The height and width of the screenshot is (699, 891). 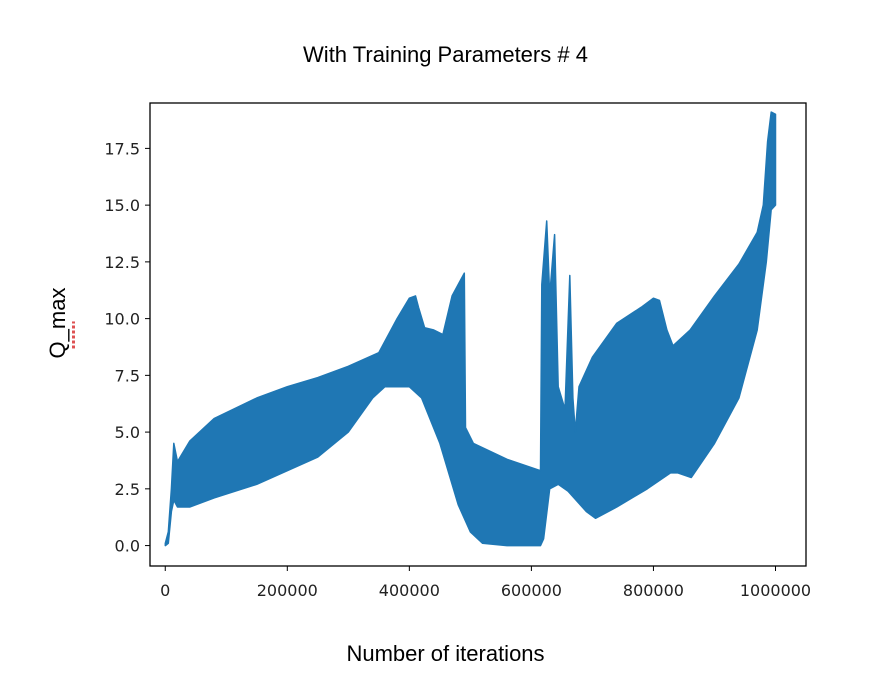 What do you see at coordinates (445, 653) in the screenshot?
I see `x-axis-label: Number of iterations` at bounding box center [445, 653].